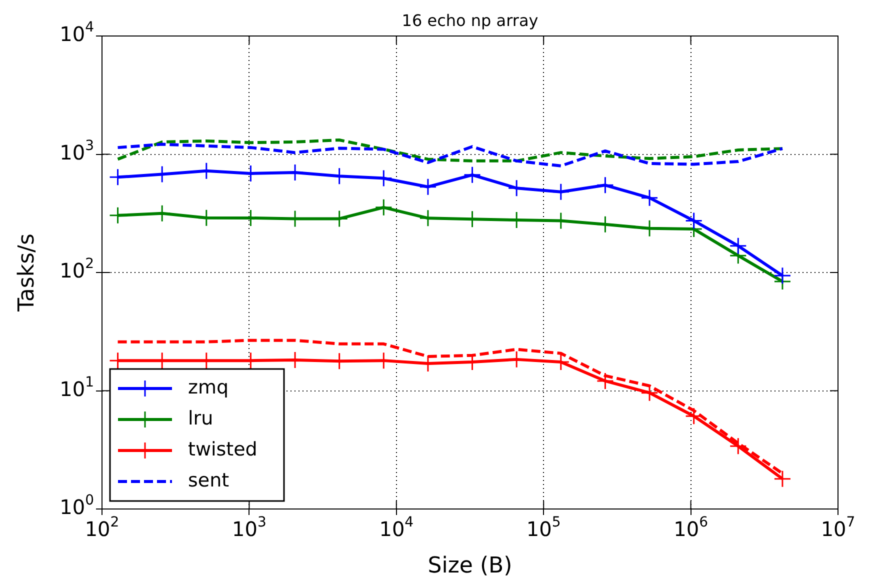 This screenshot has height=583, width=886. What do you see at coordinates (470, 566) in the screenshot?
I see `x-axis-title: Size (B)` at bounding box center [470, 566].